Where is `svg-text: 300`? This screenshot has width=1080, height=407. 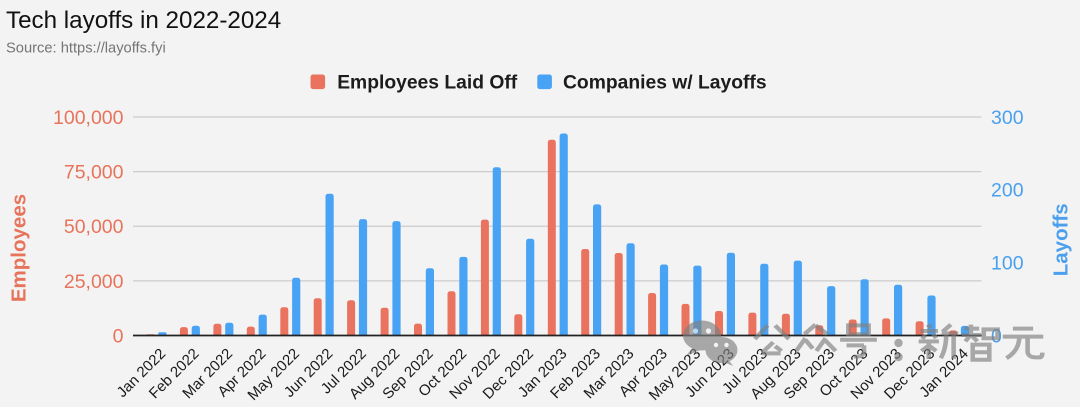
svg-text: 300 is located at coordinates (1007, 118).